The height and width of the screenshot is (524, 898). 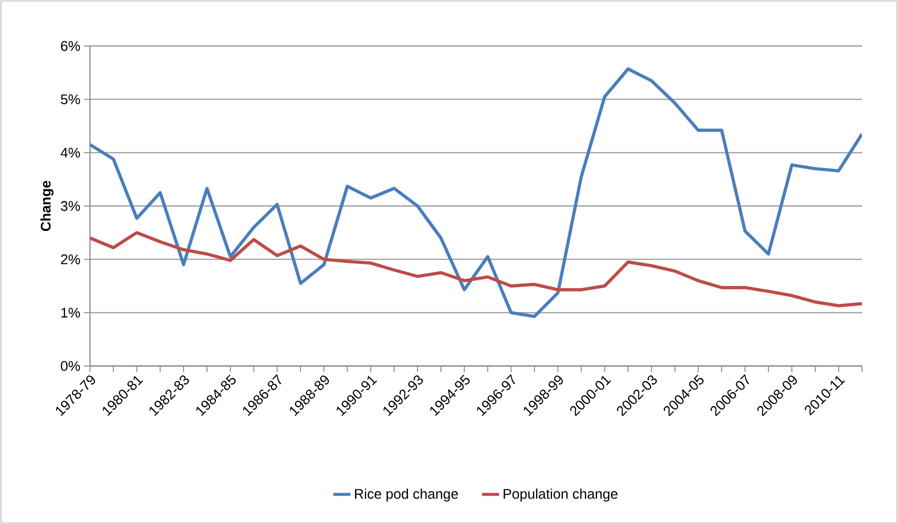 I want to click on y-axis-title: Change, so click(x=47, y=205).